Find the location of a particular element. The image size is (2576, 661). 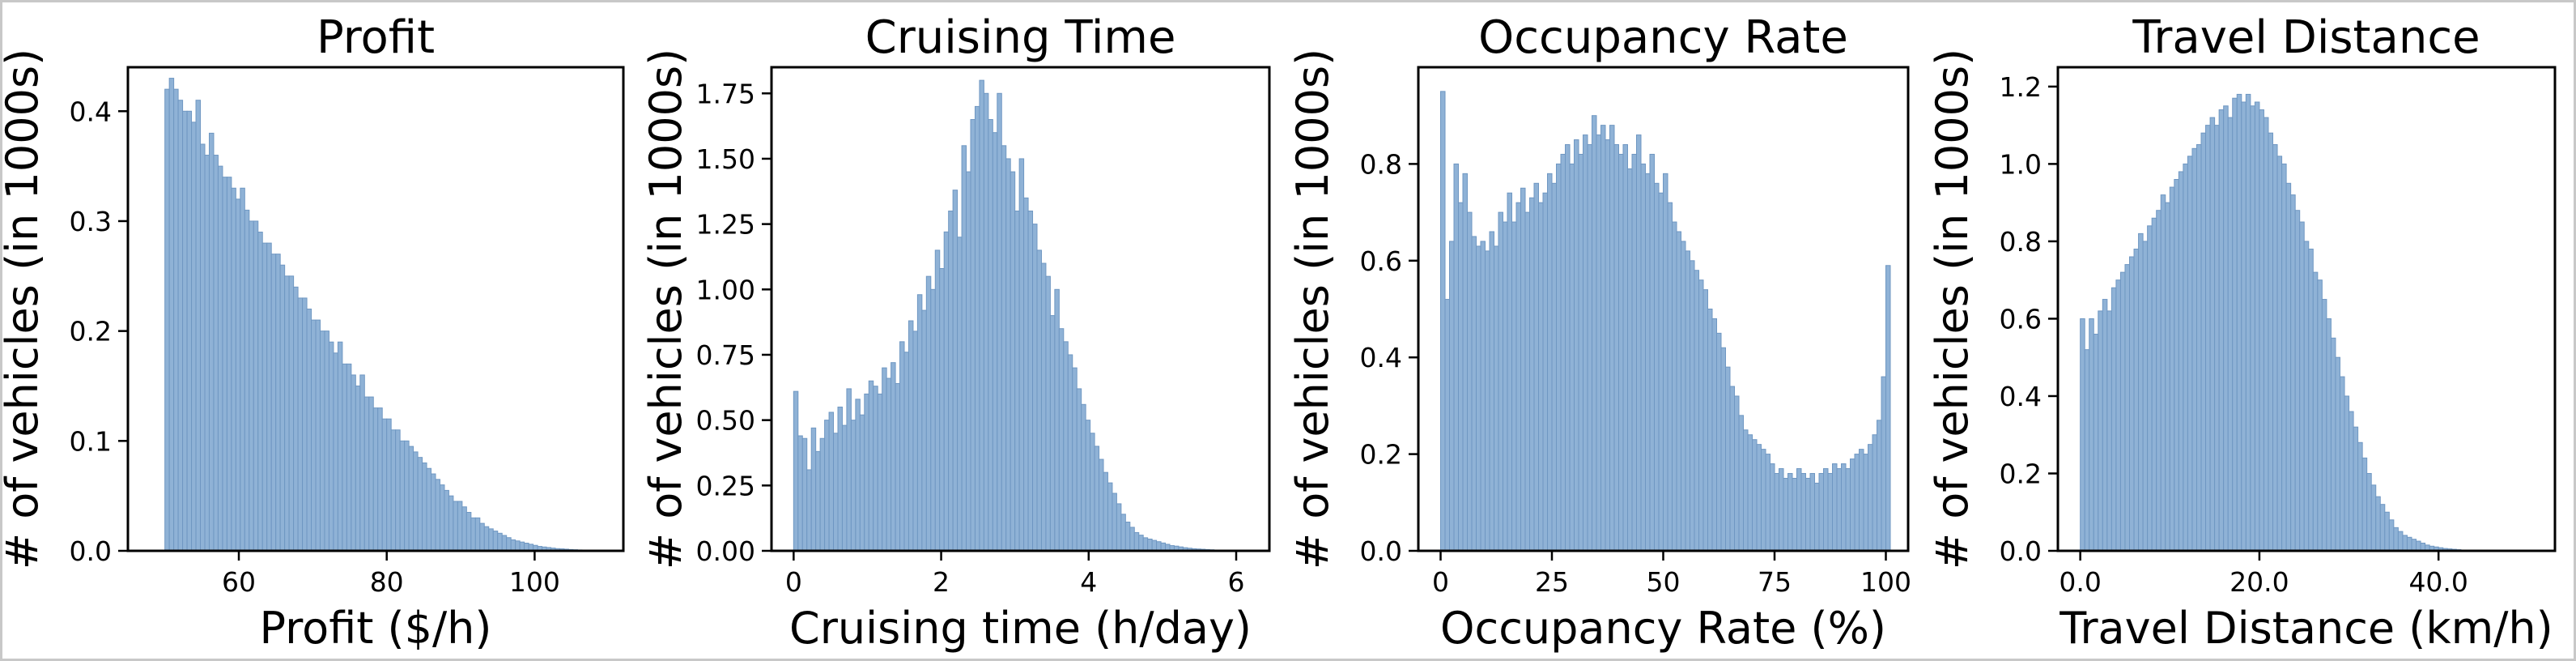

y-tick-label: 0.6 is located at coordinates (2021, 319).